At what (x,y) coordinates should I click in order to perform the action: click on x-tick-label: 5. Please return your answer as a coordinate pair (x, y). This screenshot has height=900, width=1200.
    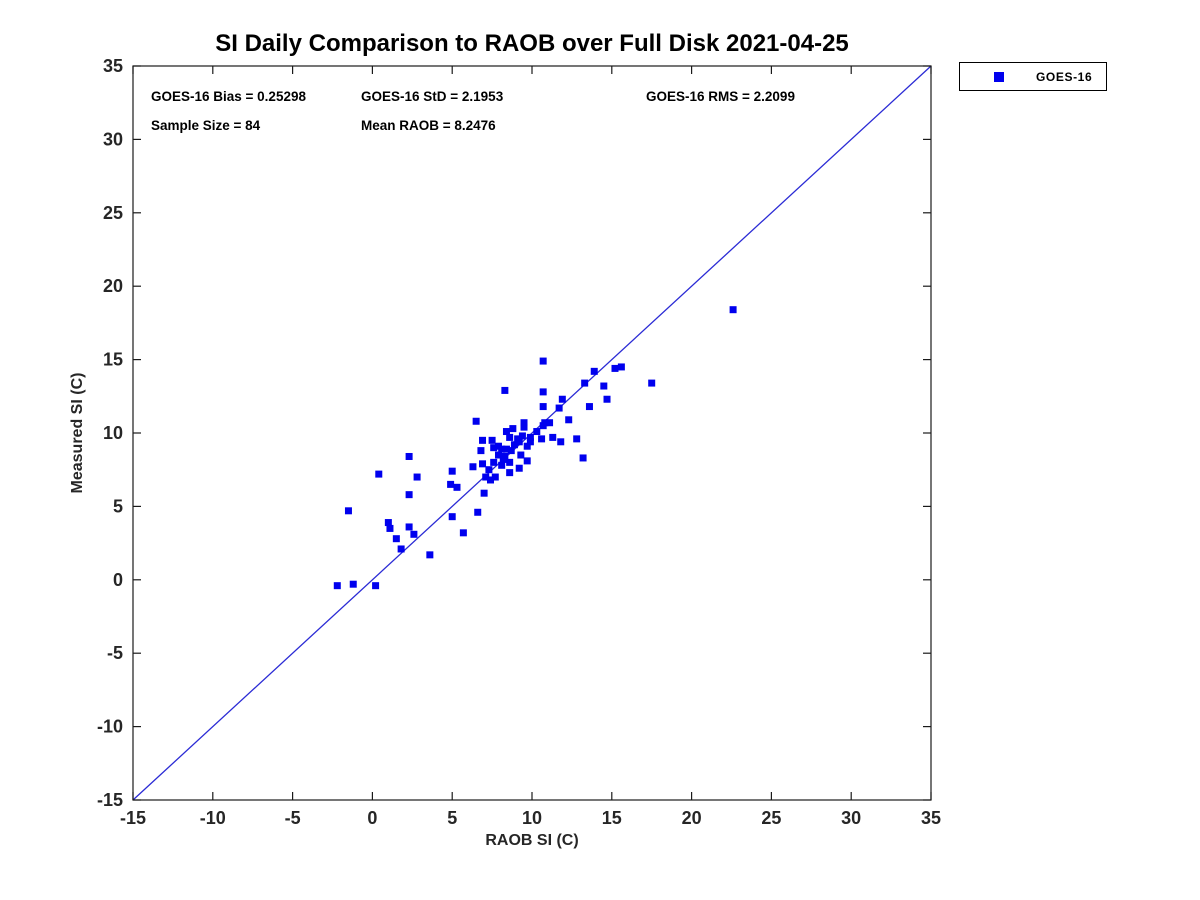
    Looking at the image, I should click on (452, 818).